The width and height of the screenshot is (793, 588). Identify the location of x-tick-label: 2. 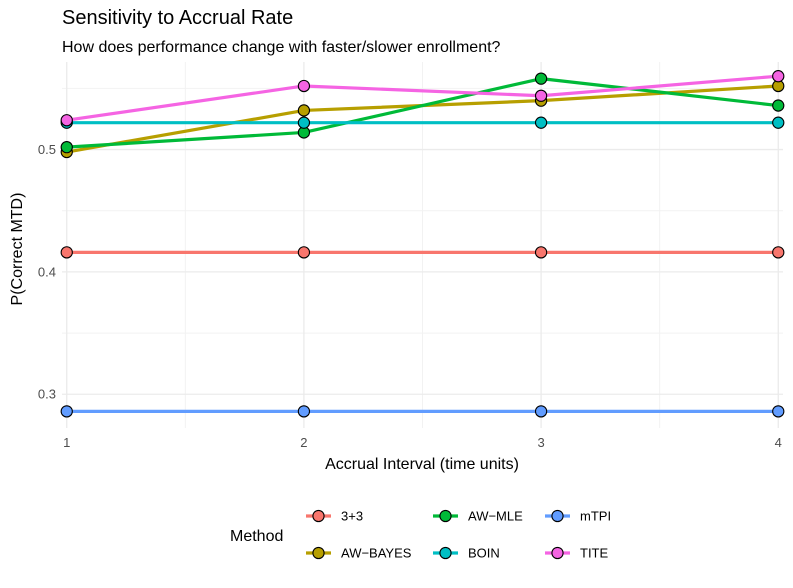
(303, 442).